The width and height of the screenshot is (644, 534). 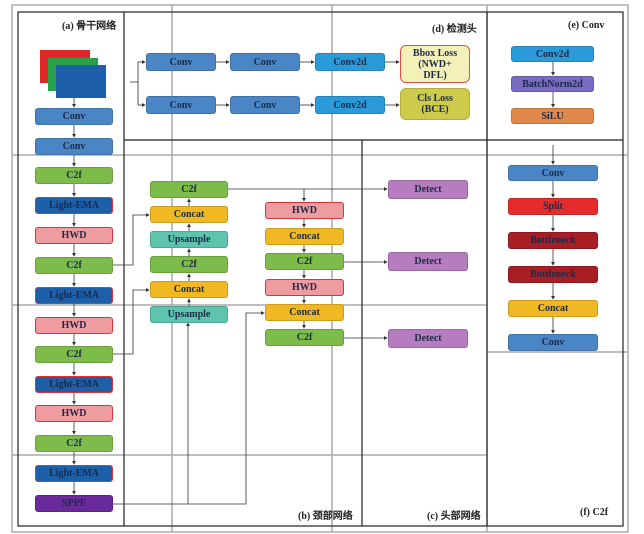 I want to click on conv-block-silu: SiLU, so click(x=552, y=116).